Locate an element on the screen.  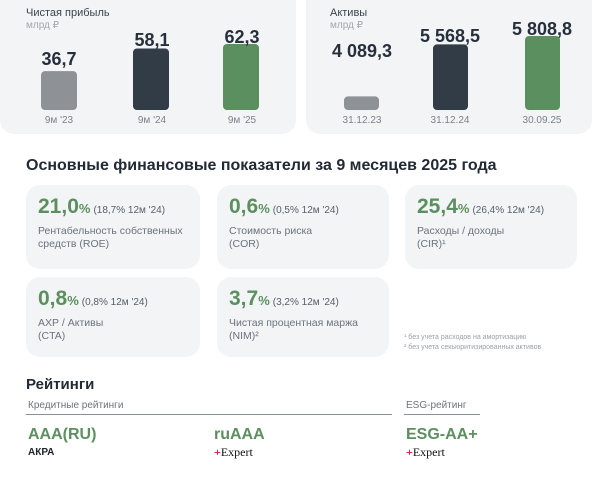
kpi-value-line: 0,8% (0,8% 12м '24) is located at coordinates (93, 299).